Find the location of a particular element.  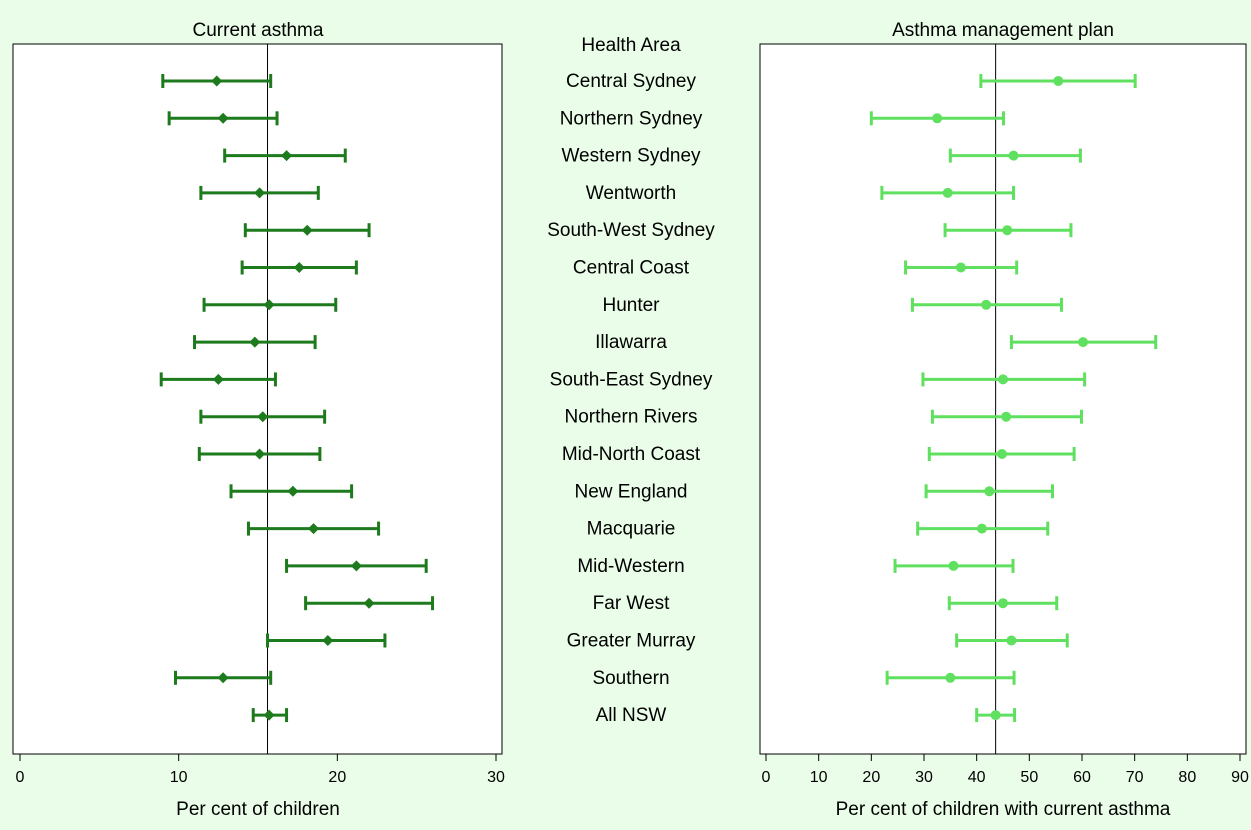

left-panel-title: Current asthma is located at coordinates (258, 30).